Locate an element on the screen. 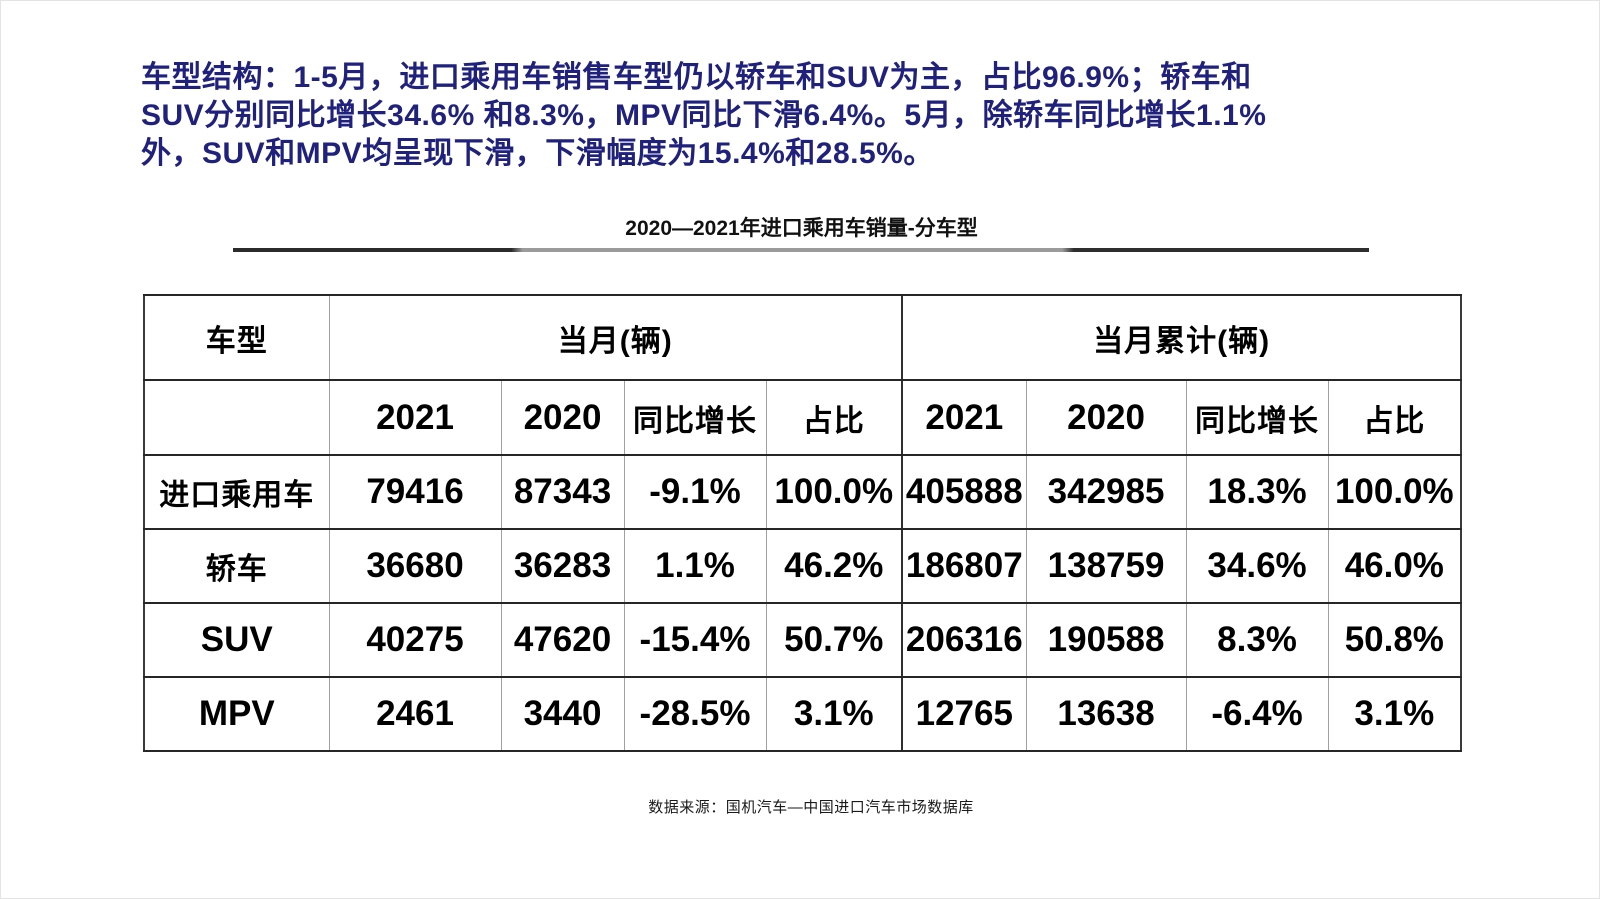  data-source-note: 数据来源：国机汽车—中国进口汽车市场数据库 is located at coordinates (811, 807).